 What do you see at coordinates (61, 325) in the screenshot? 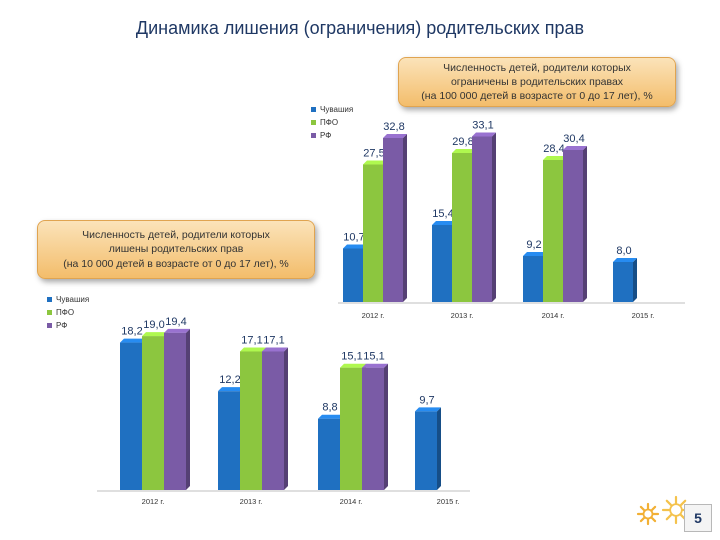
I see `legend-label-deprived-2: РФ` at bounding box center [61, 325].